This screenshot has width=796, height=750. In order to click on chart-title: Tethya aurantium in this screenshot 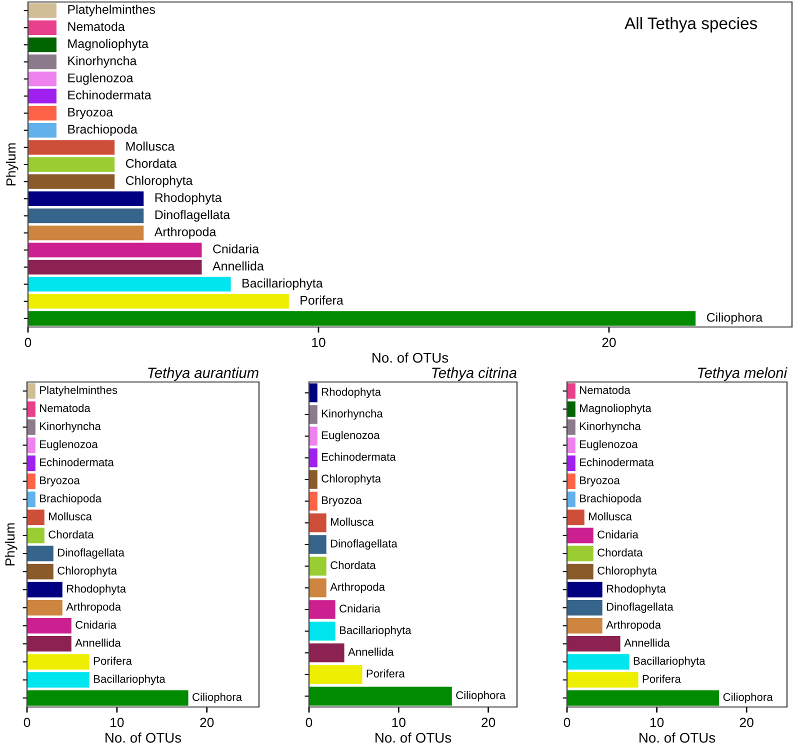, I will do `click(203, 374)`.